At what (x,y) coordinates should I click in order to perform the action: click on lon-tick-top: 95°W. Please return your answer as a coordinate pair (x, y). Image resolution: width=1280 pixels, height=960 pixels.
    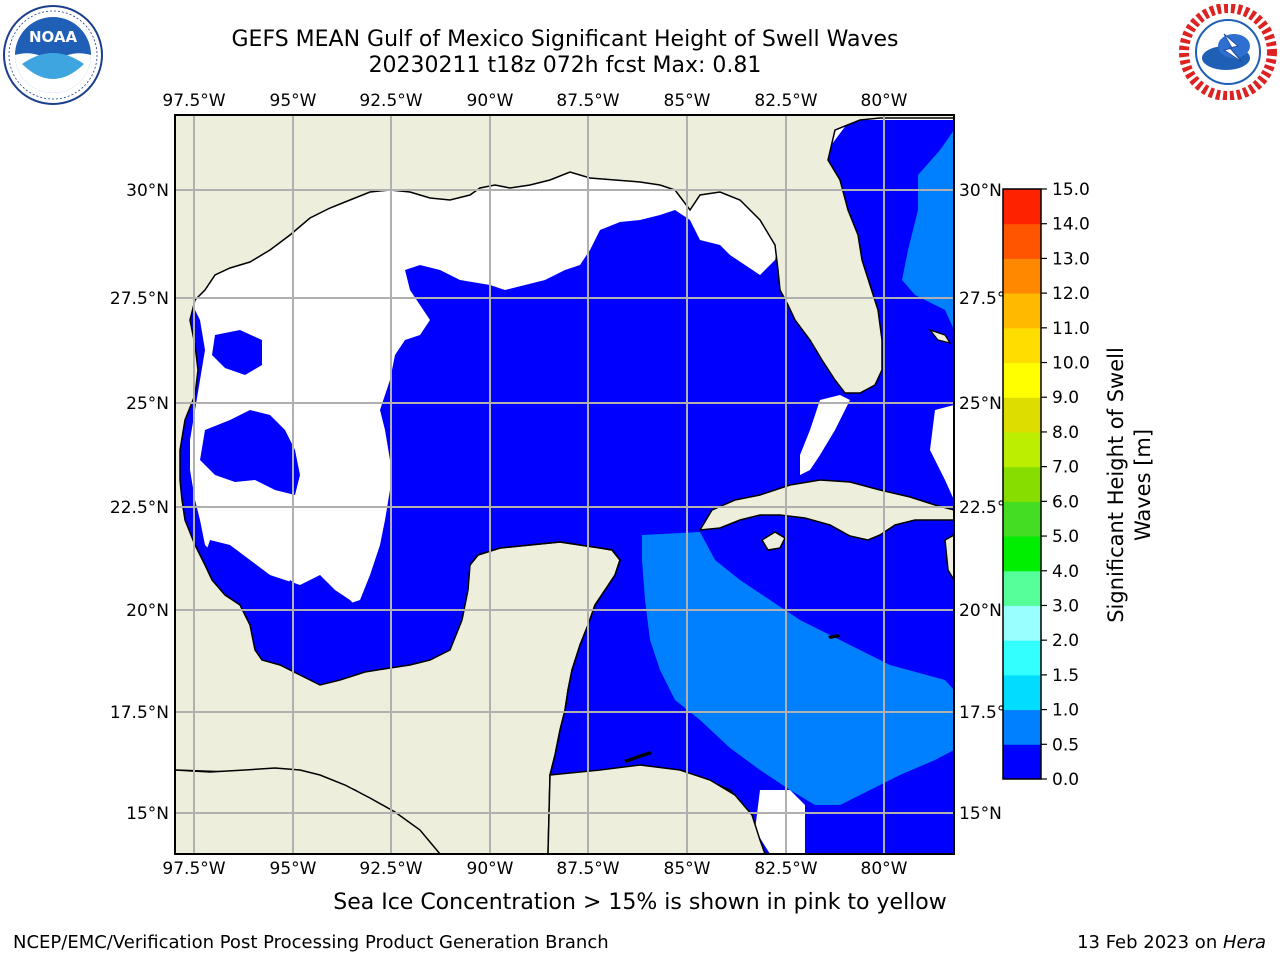
    Looking at the image, I should click on (293, 101).